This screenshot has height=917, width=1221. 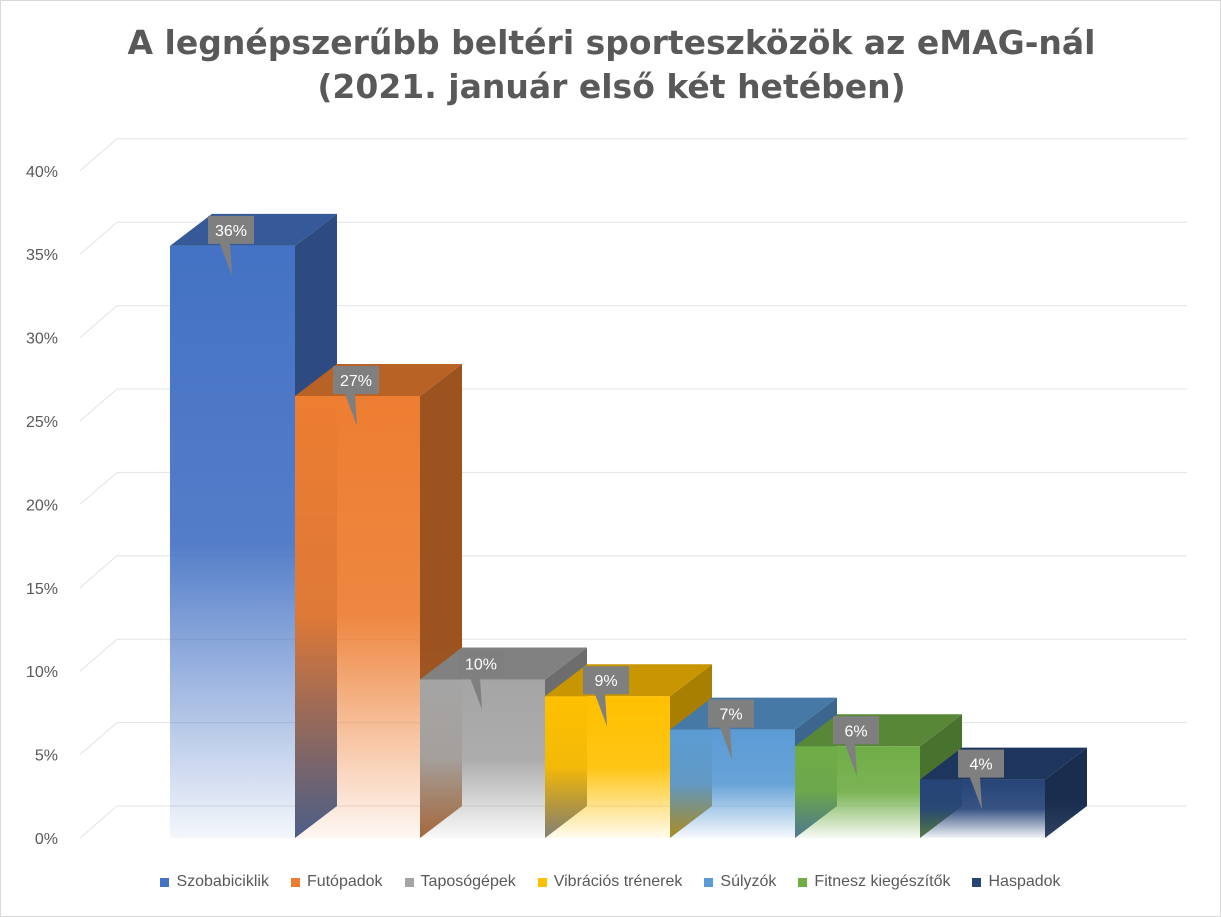 What do you see at coordinates (42, 255) in the screenshot?
I see `y-tick-label: 35%` at bounding box center [42, 255].